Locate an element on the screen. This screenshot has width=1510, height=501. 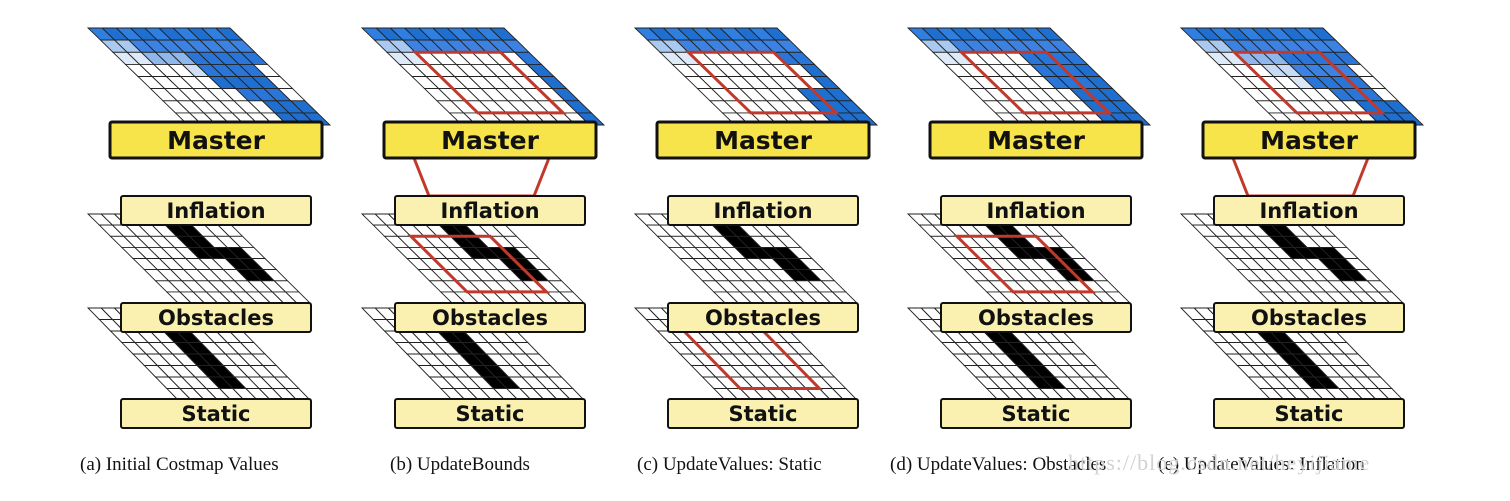
obstacles-label-b: Obstacles is located at coordinates (490, 317).